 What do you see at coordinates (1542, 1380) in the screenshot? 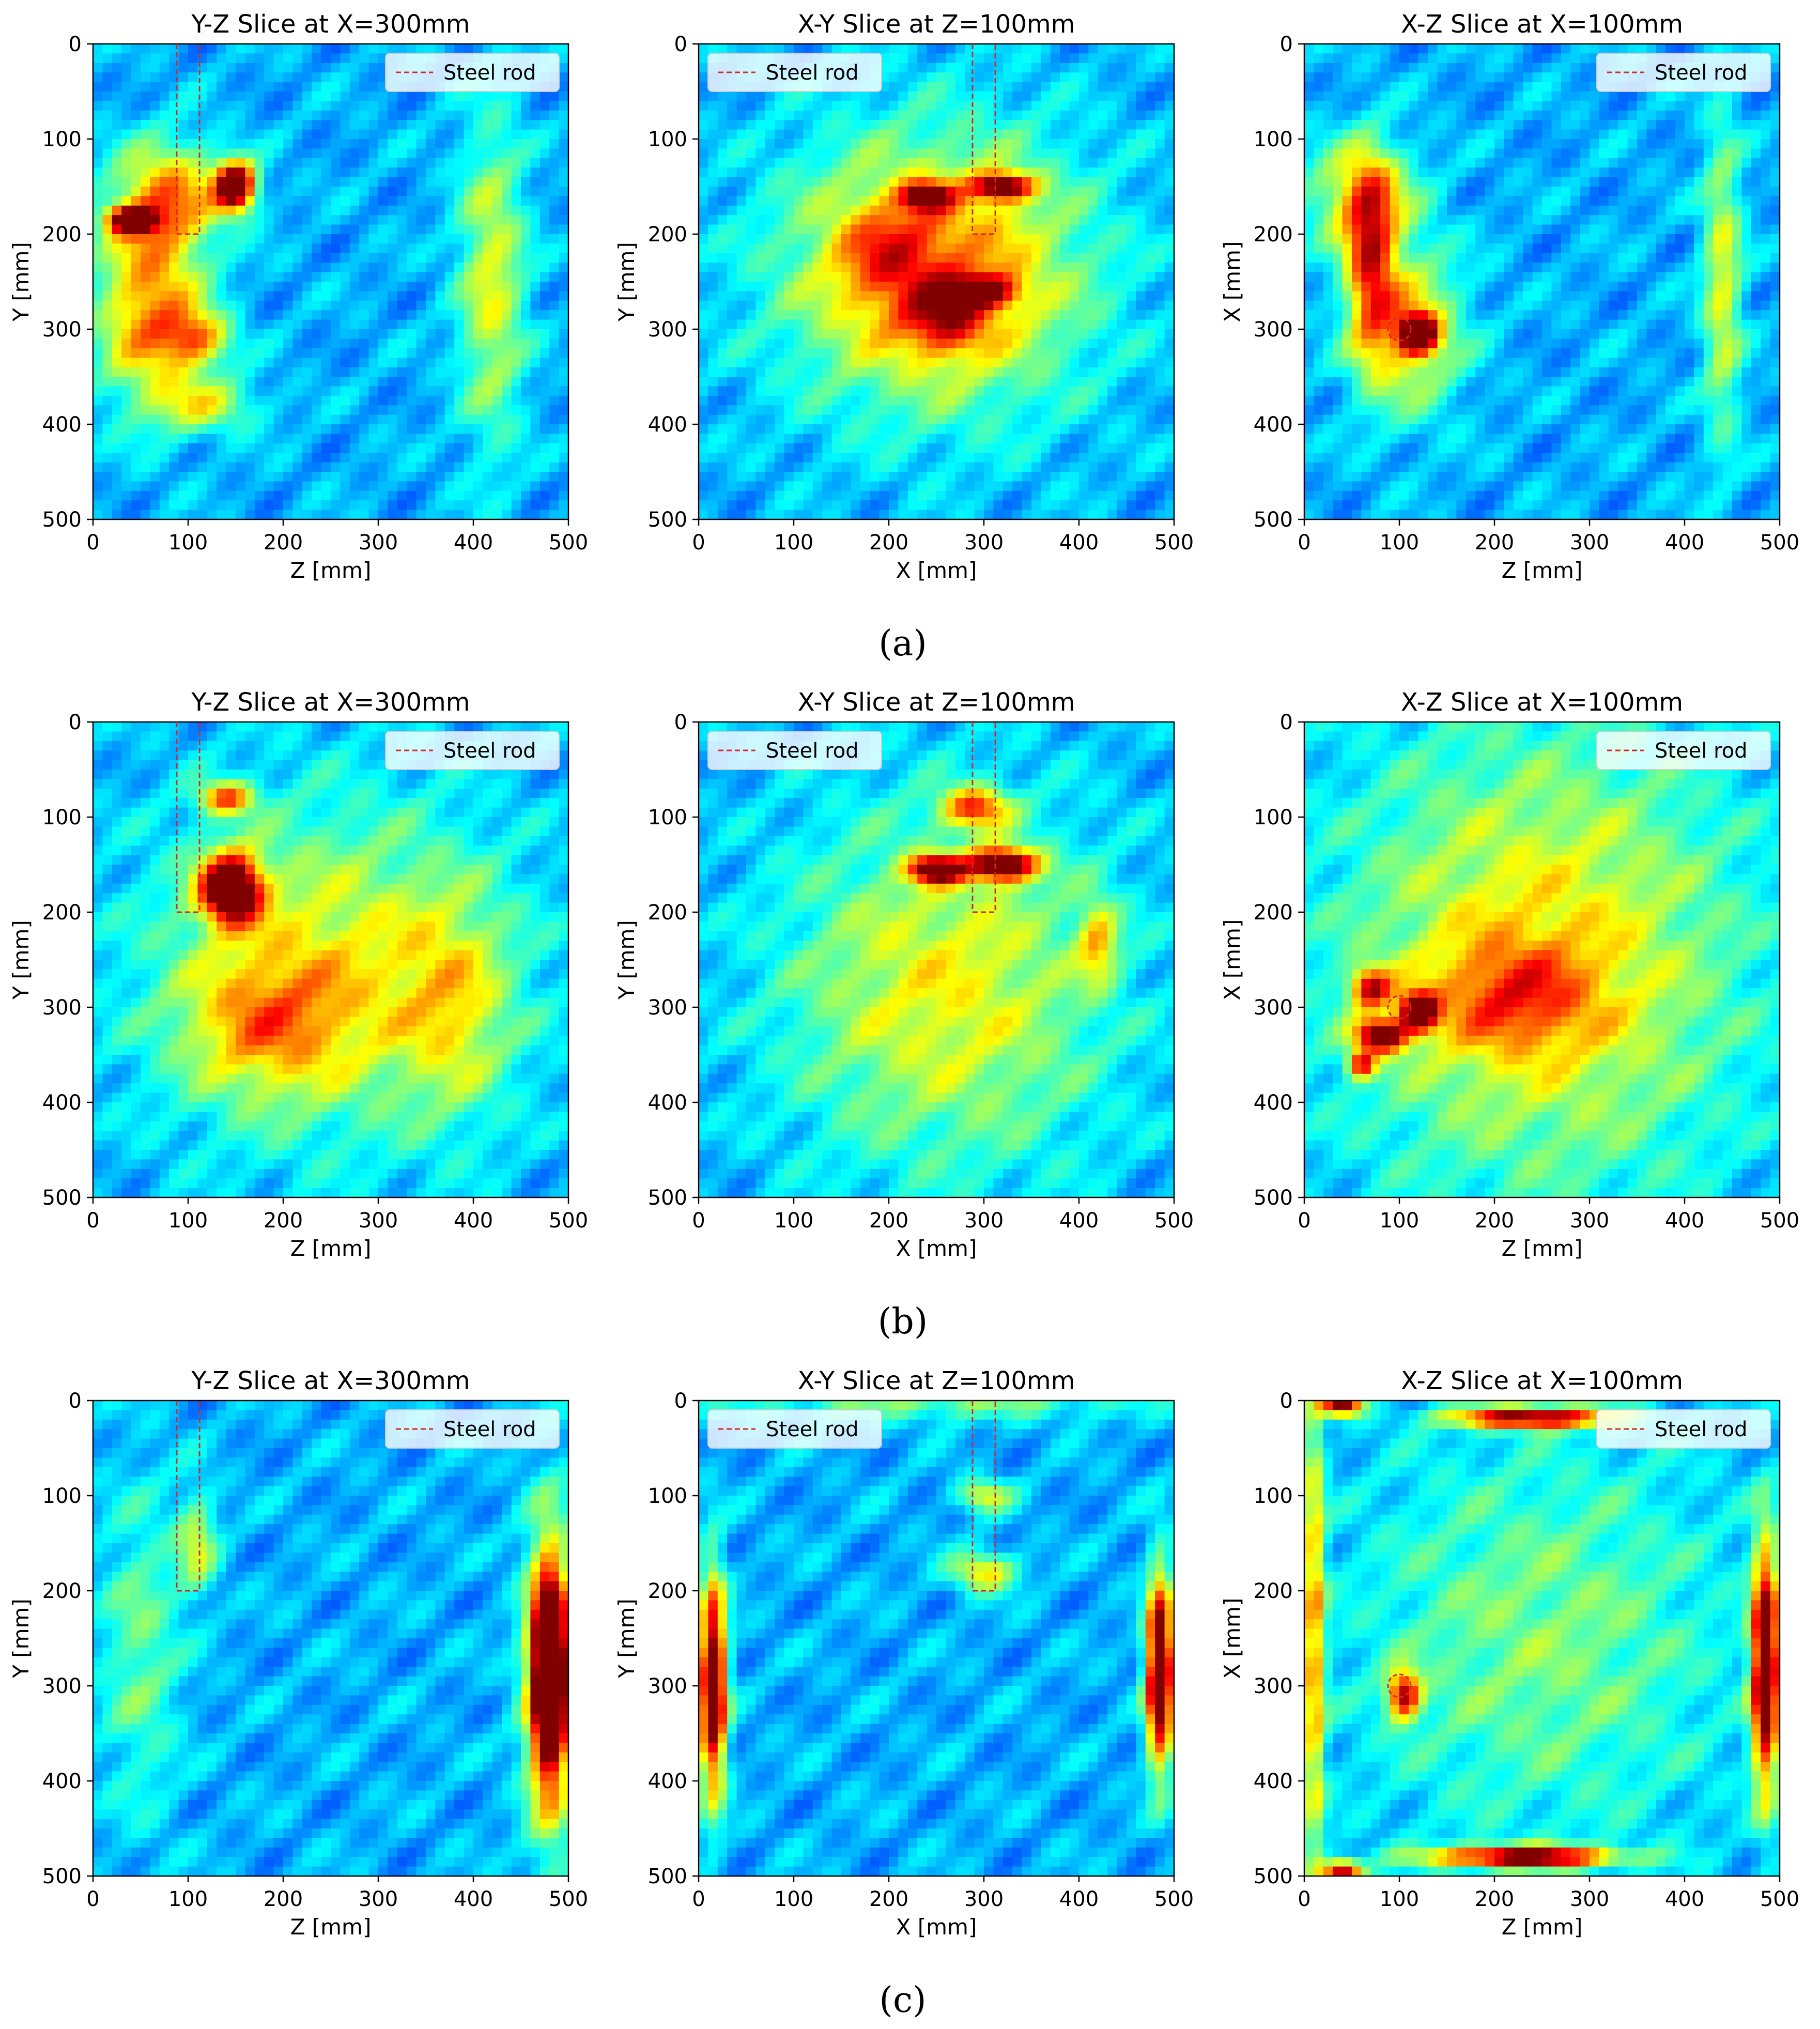
I see `panel-title: X-Z Slice at X=100mm` at bounding box center [1542, 1380].